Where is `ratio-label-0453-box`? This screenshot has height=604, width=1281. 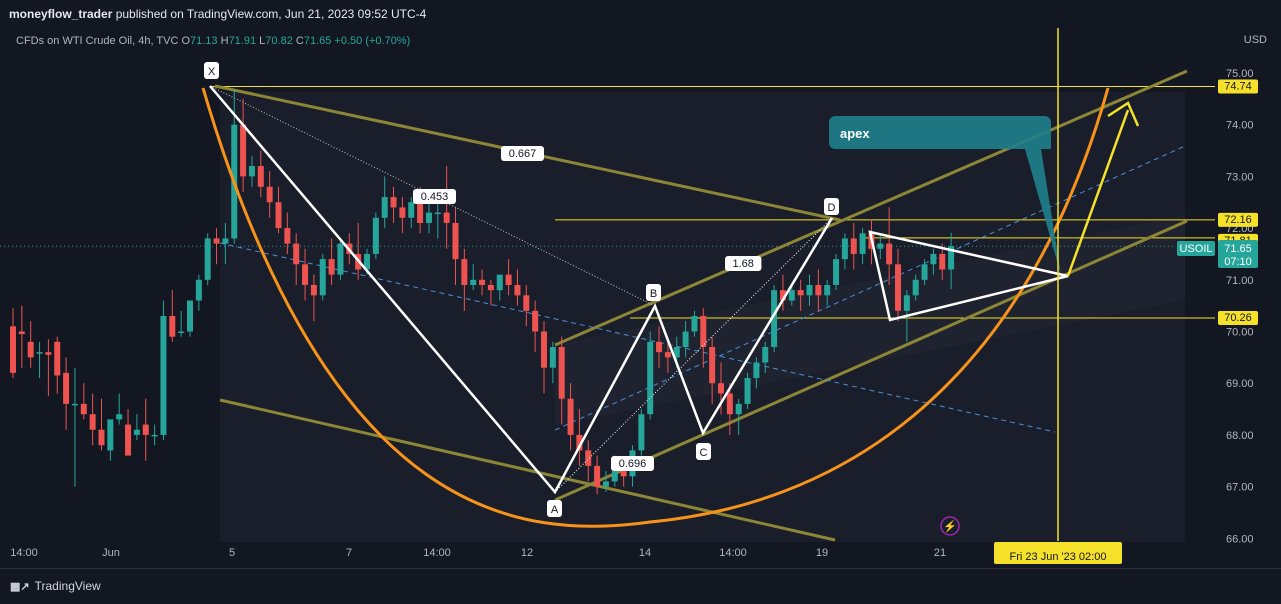
ratio-label-0453-box is located at coordinates (434, 196).